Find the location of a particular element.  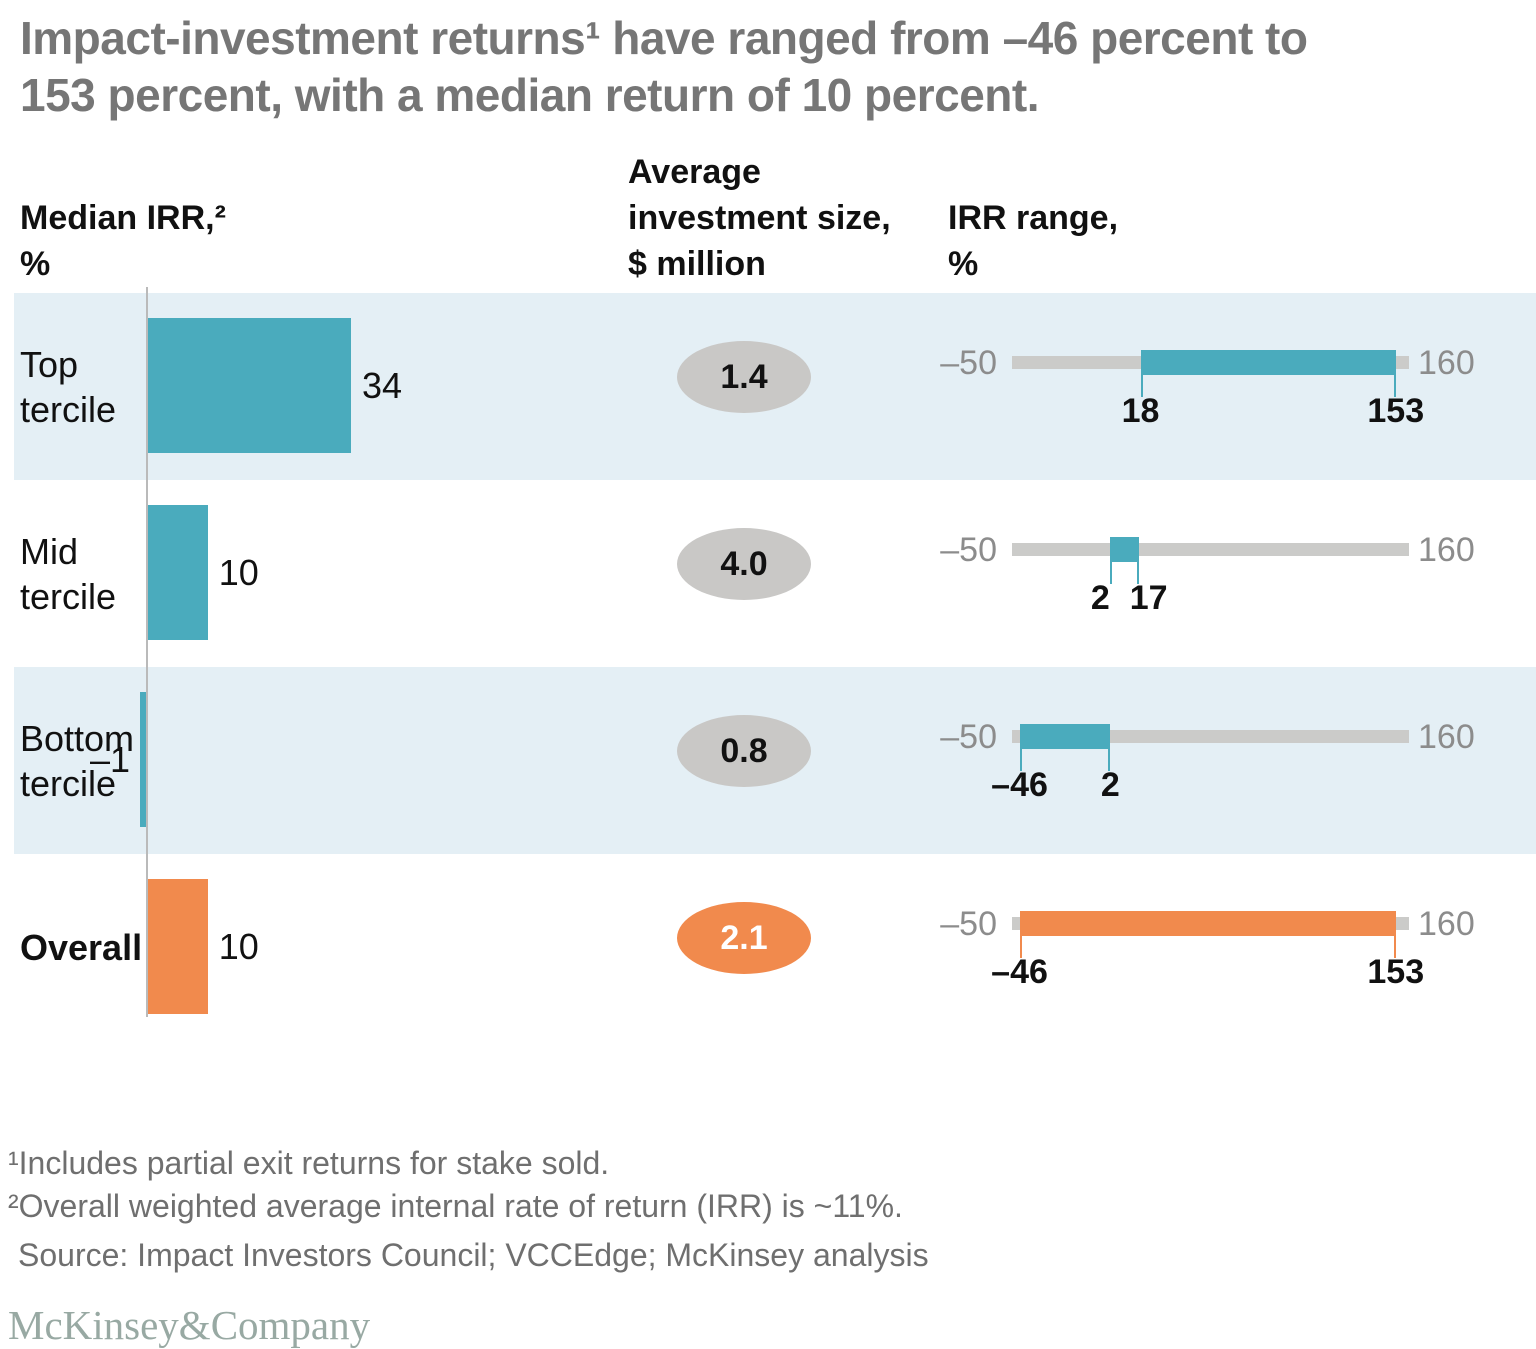

row-label-line: Mid is located at coordinates (49, 551).